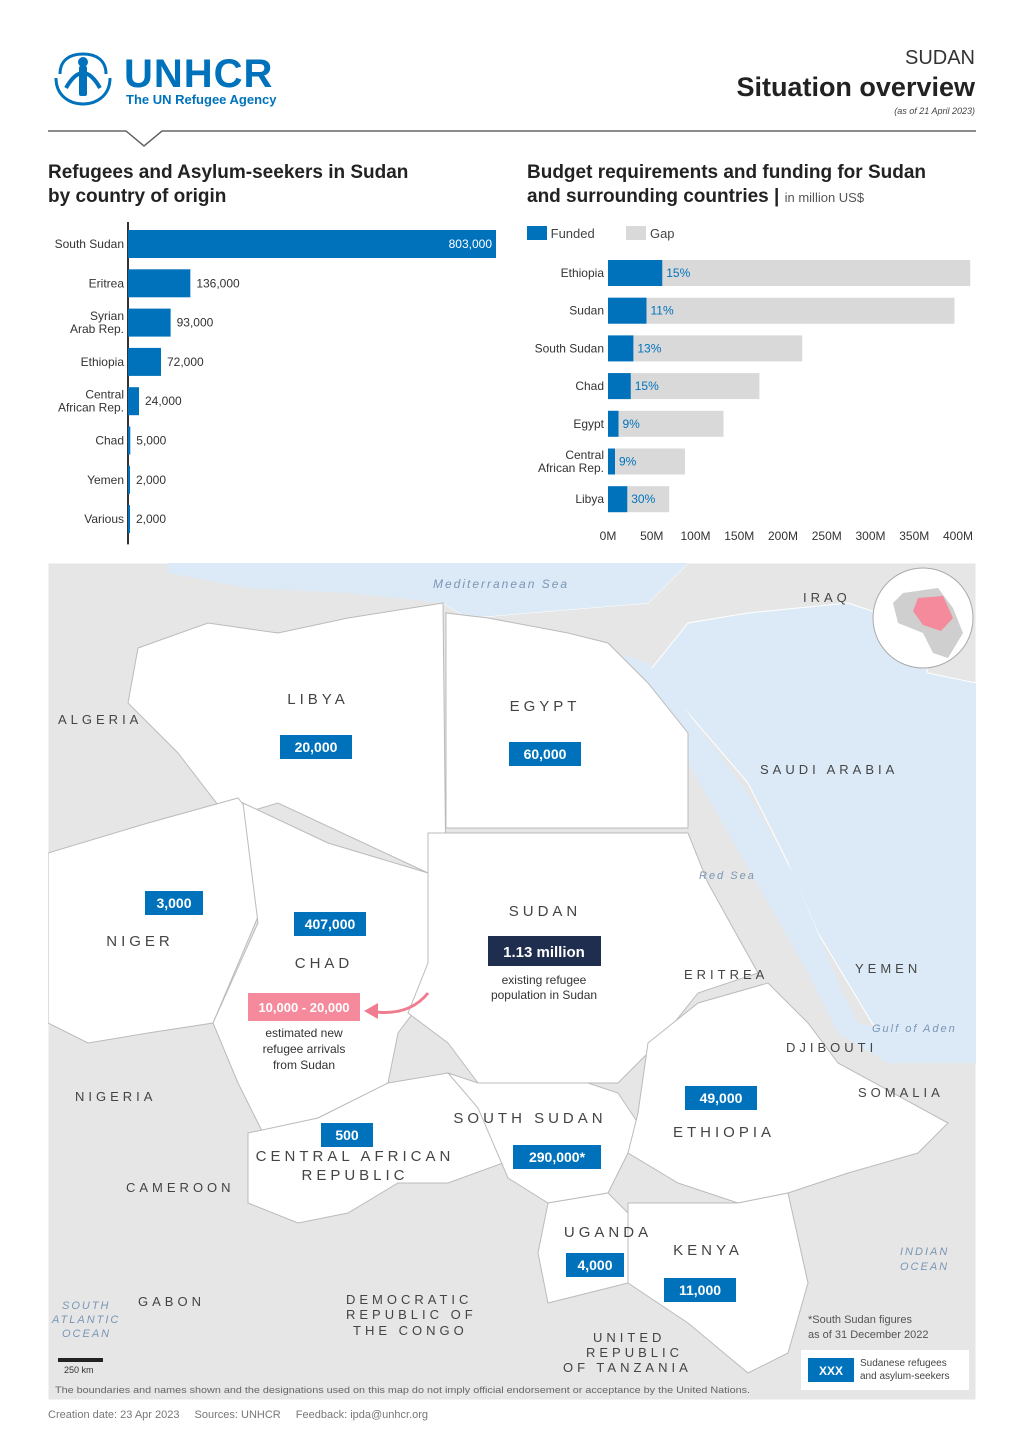 The height and width of the screenshot is (1449, 1024). Describe the element at coordinates (629, 1337) in the screenshot. I see `tanzania-line1: UNITED` at that location.